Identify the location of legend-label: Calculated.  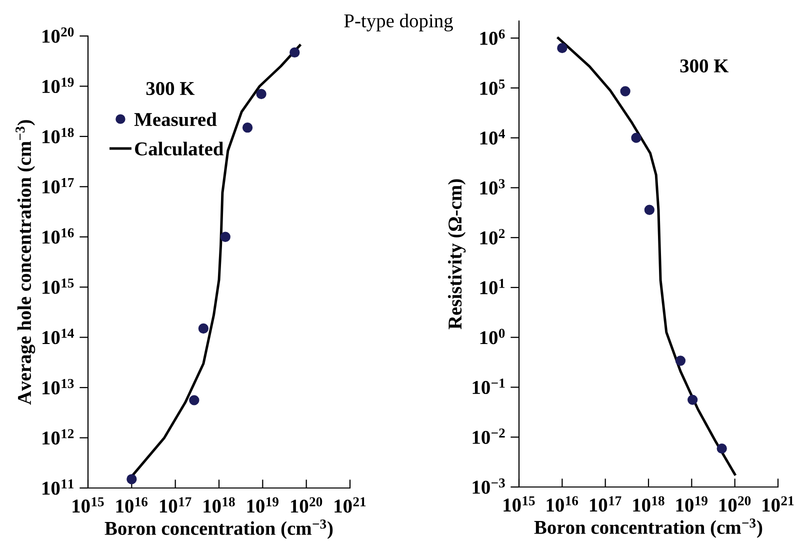
(179, 149).